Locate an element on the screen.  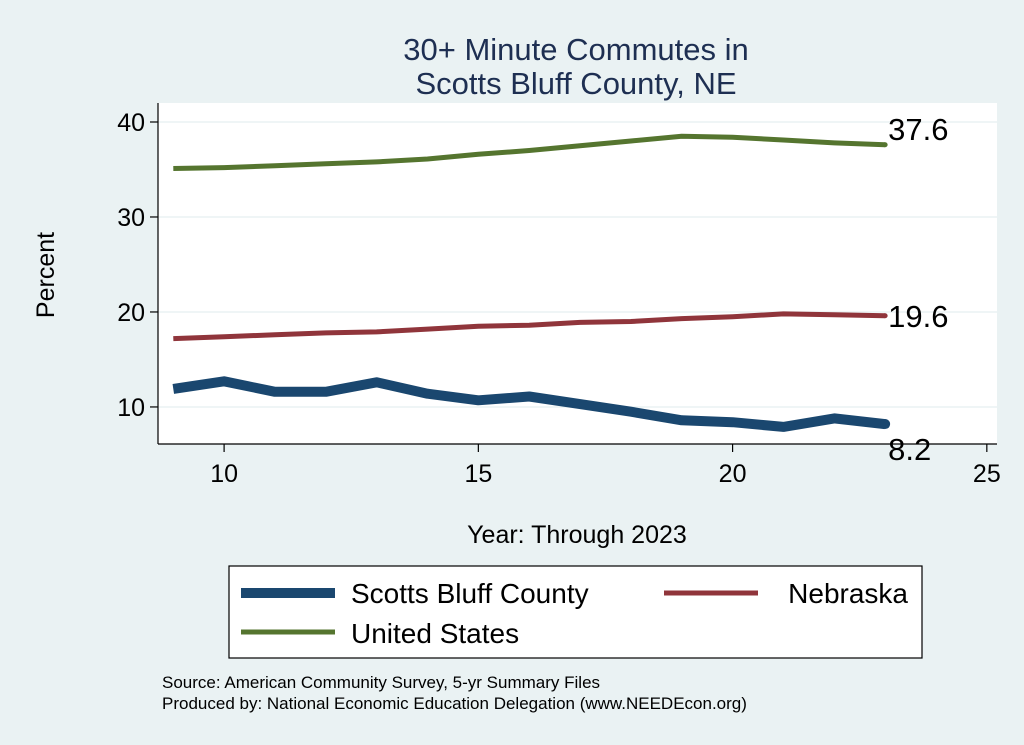
x-tick-label-20: 20 is located at coordinates (733, 474).